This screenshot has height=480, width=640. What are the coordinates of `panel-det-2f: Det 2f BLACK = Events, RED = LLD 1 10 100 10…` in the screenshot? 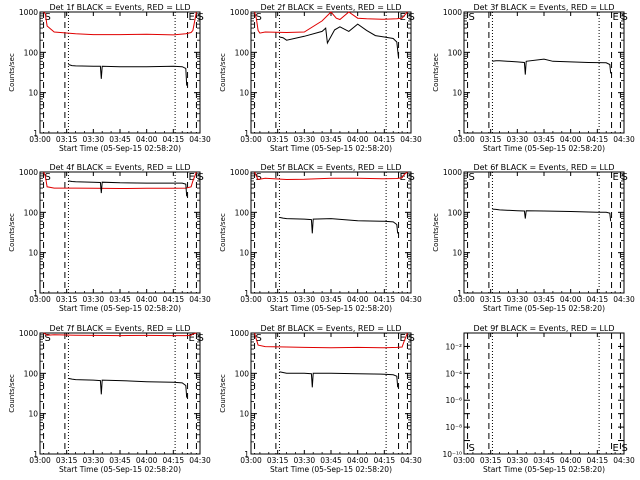 It's located at (320, 78).